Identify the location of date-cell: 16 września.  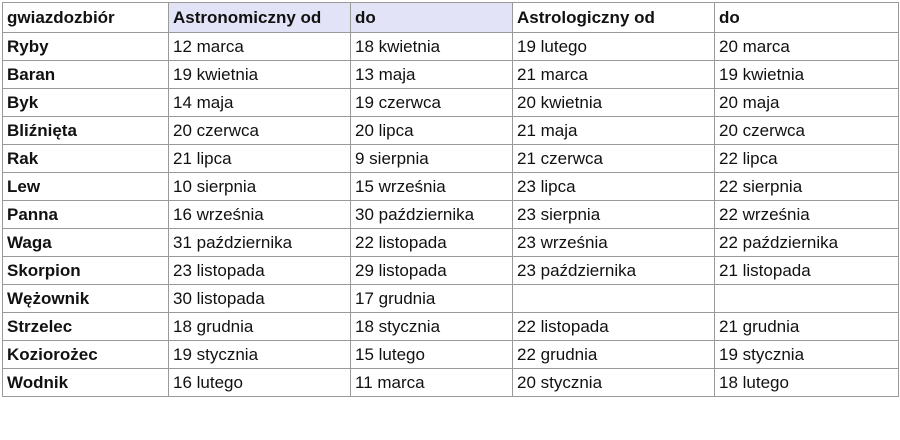
(259, 214).